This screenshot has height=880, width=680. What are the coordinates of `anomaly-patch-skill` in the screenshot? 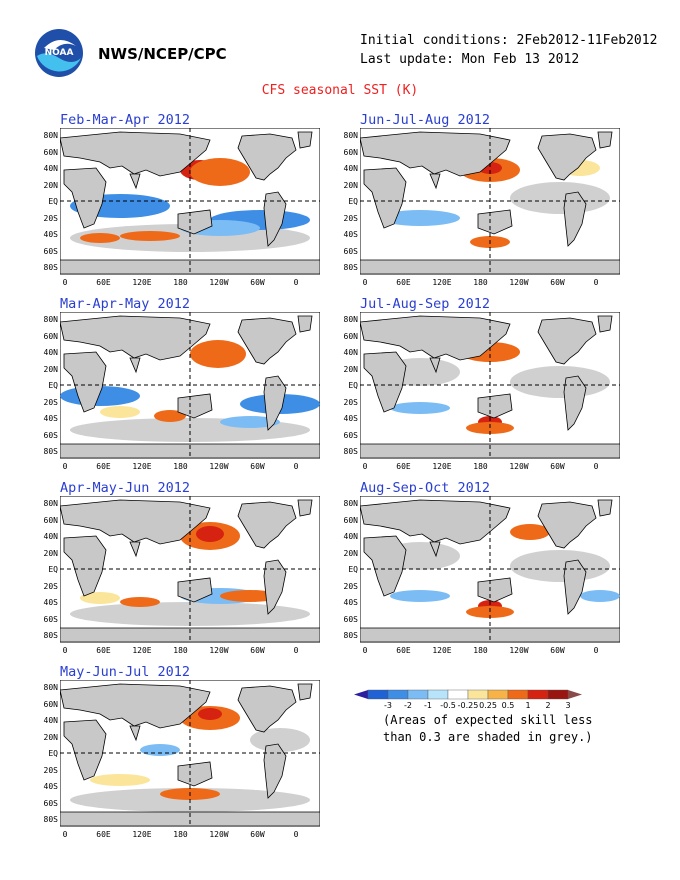 It's located at (560, 198).